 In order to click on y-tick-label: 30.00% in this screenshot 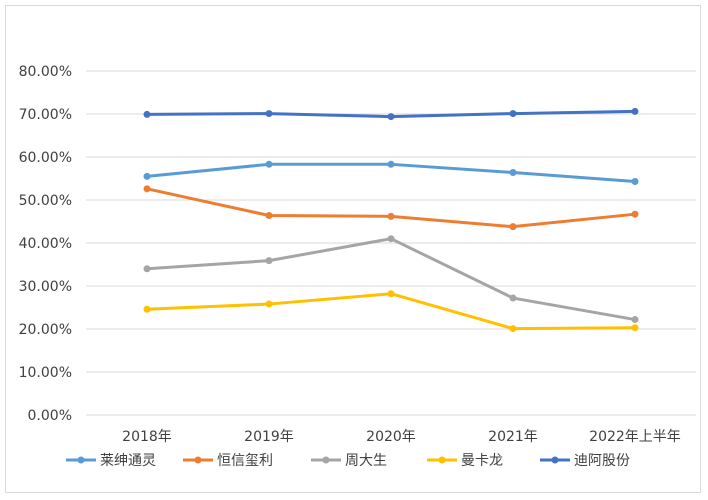, I will do `click(45, 287)`.